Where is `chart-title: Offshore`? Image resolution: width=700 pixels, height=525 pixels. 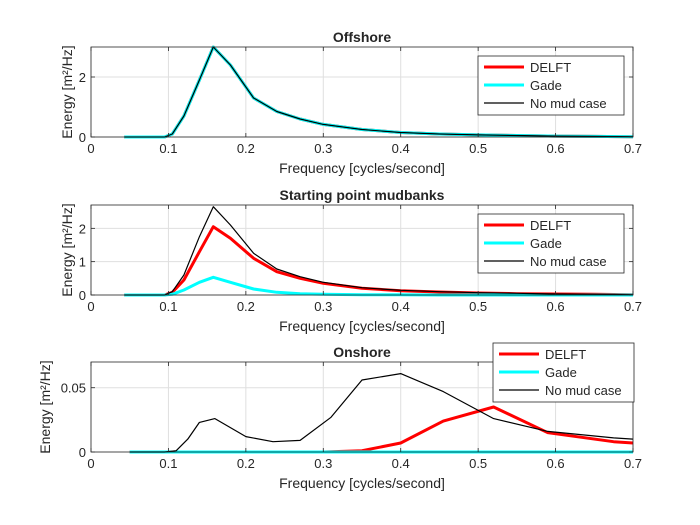 chart-title: Offshore is located at coordinates (362, 37).